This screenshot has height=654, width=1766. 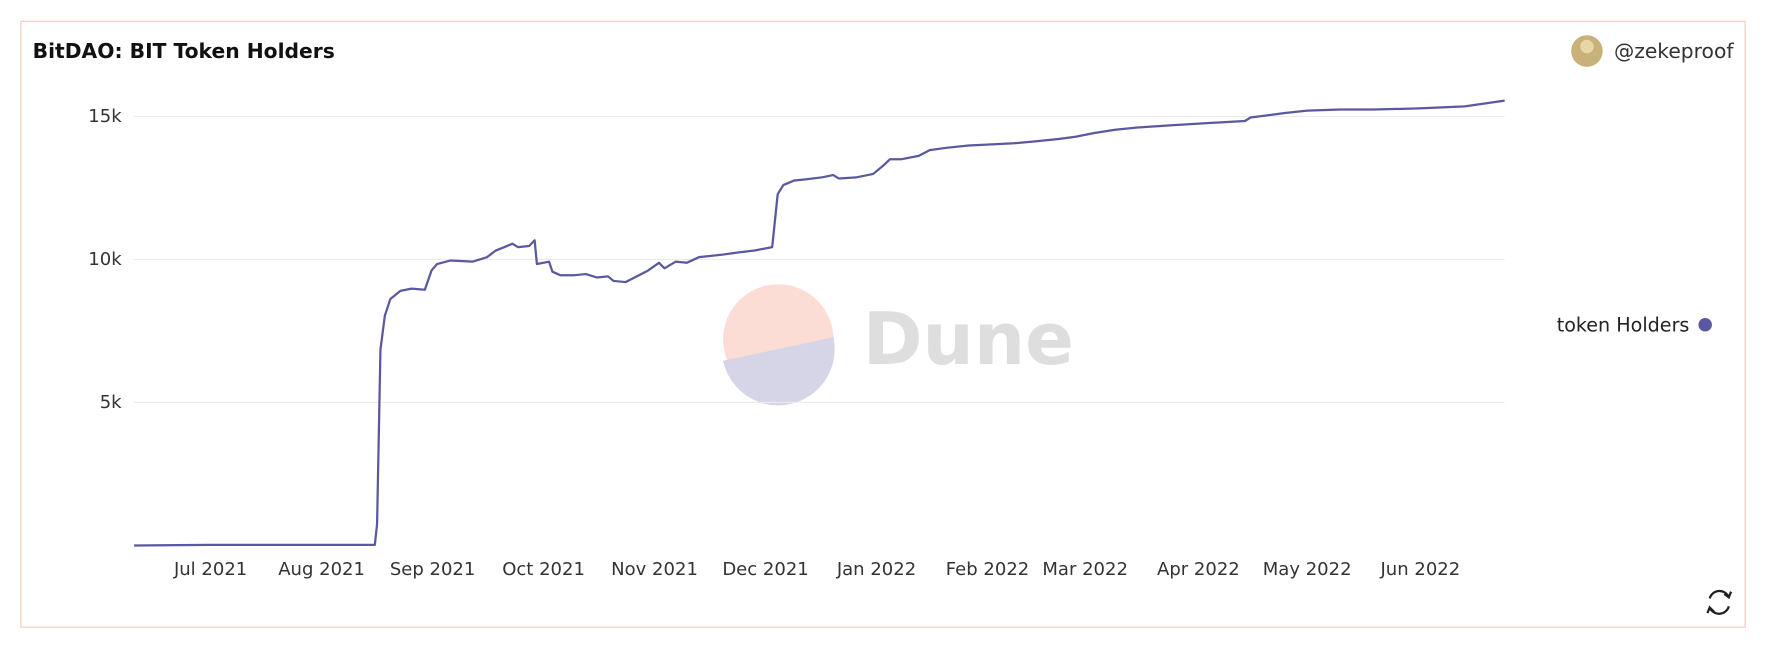 I want to click on author: @zekeproof, so click(x=1652, y=51).